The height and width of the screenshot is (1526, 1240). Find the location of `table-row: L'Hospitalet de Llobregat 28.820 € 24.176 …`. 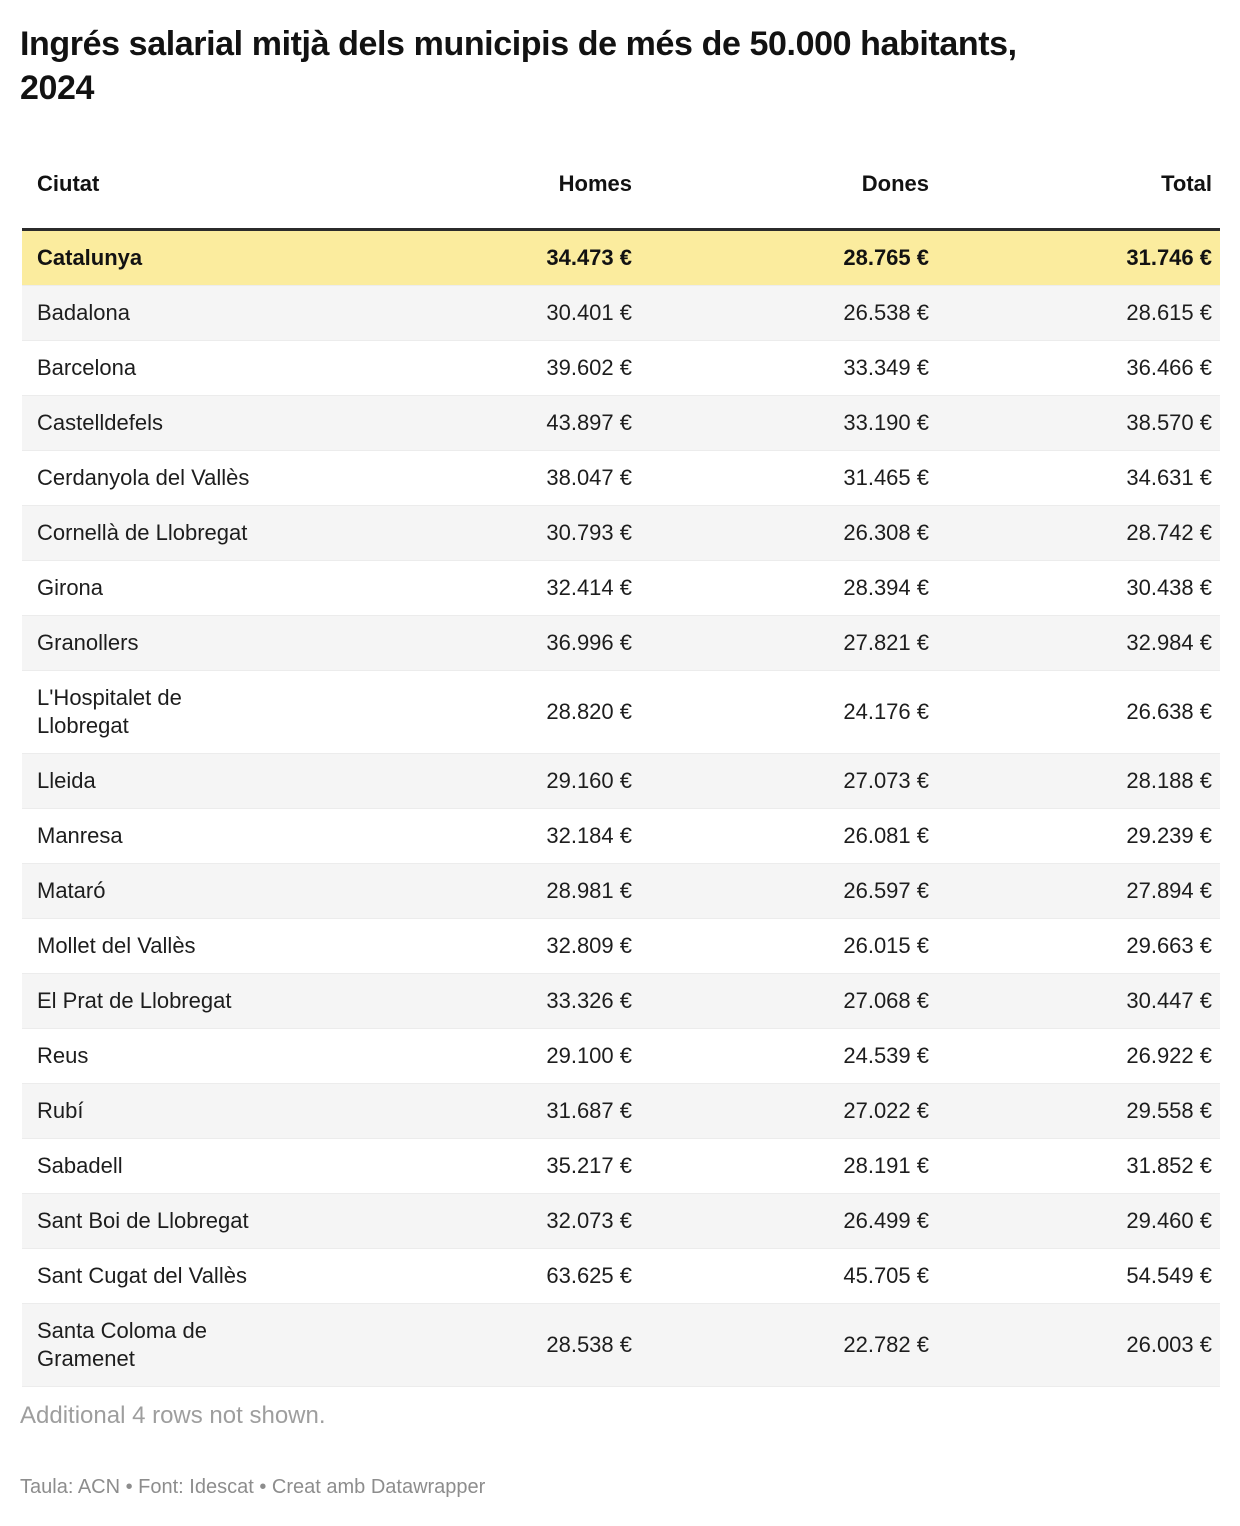

table-row: L'Hospitalet de Llobregat 28.820 € 24.176 … is located at coordinates (621, 712).